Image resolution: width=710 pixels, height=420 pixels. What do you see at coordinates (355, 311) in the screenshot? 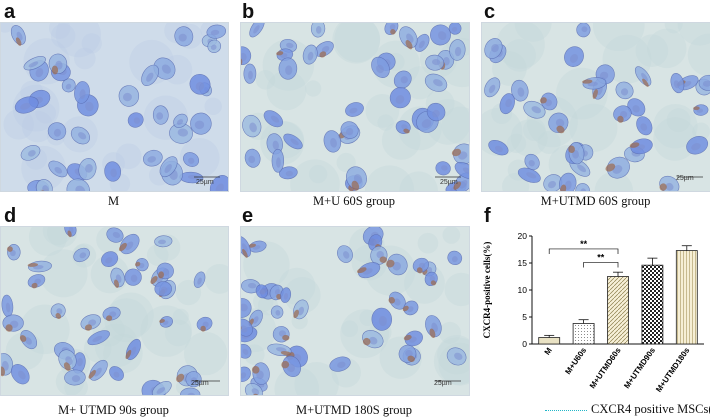
I see `micrograph-e` at bounding box center [355, 311].